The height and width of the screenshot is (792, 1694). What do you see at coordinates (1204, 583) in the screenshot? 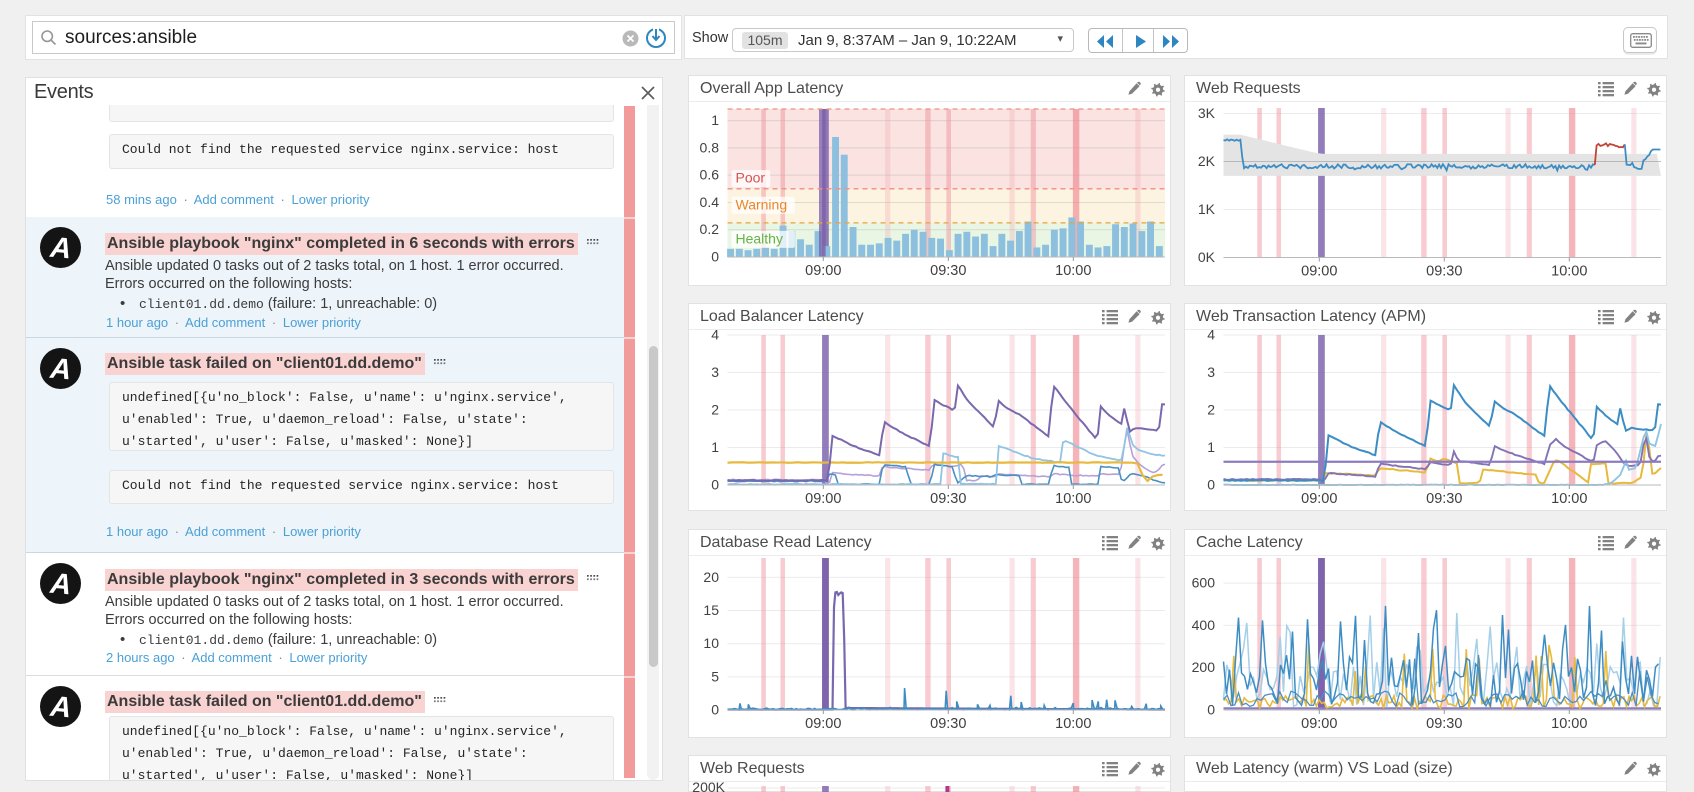
I see `svg-text: 600` at bounding box center [1204, 583].